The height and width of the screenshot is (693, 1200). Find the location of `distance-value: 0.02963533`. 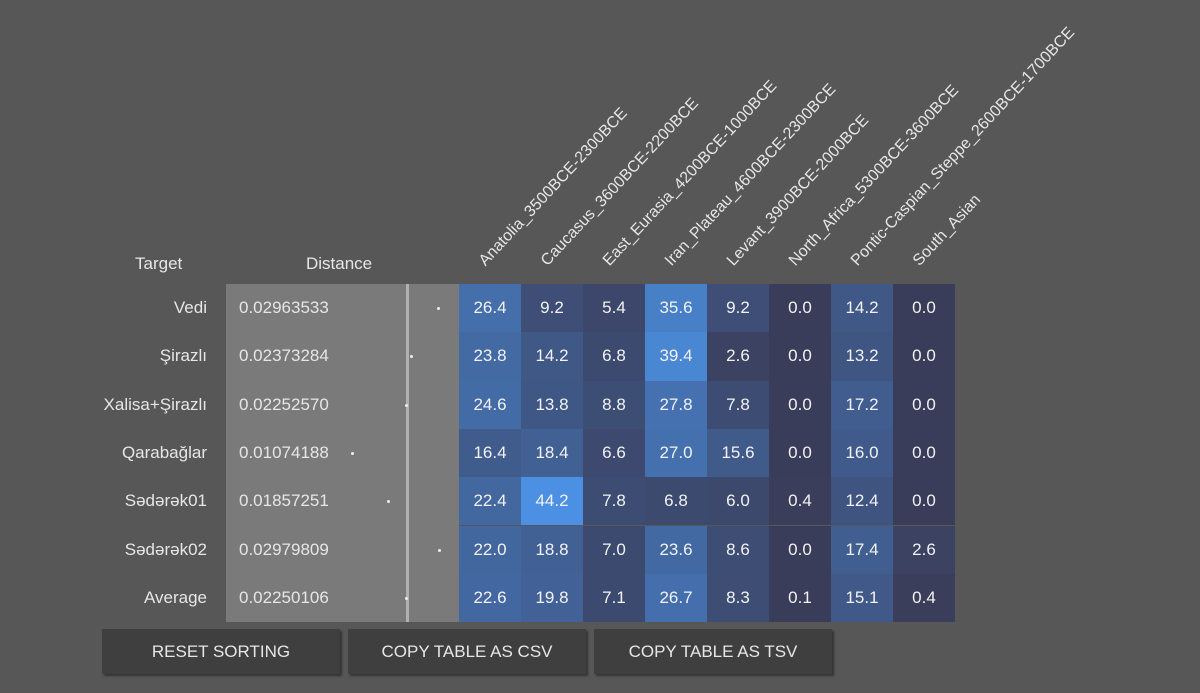

distance-value: 0.02963533 is located at coordinates (284, 307).